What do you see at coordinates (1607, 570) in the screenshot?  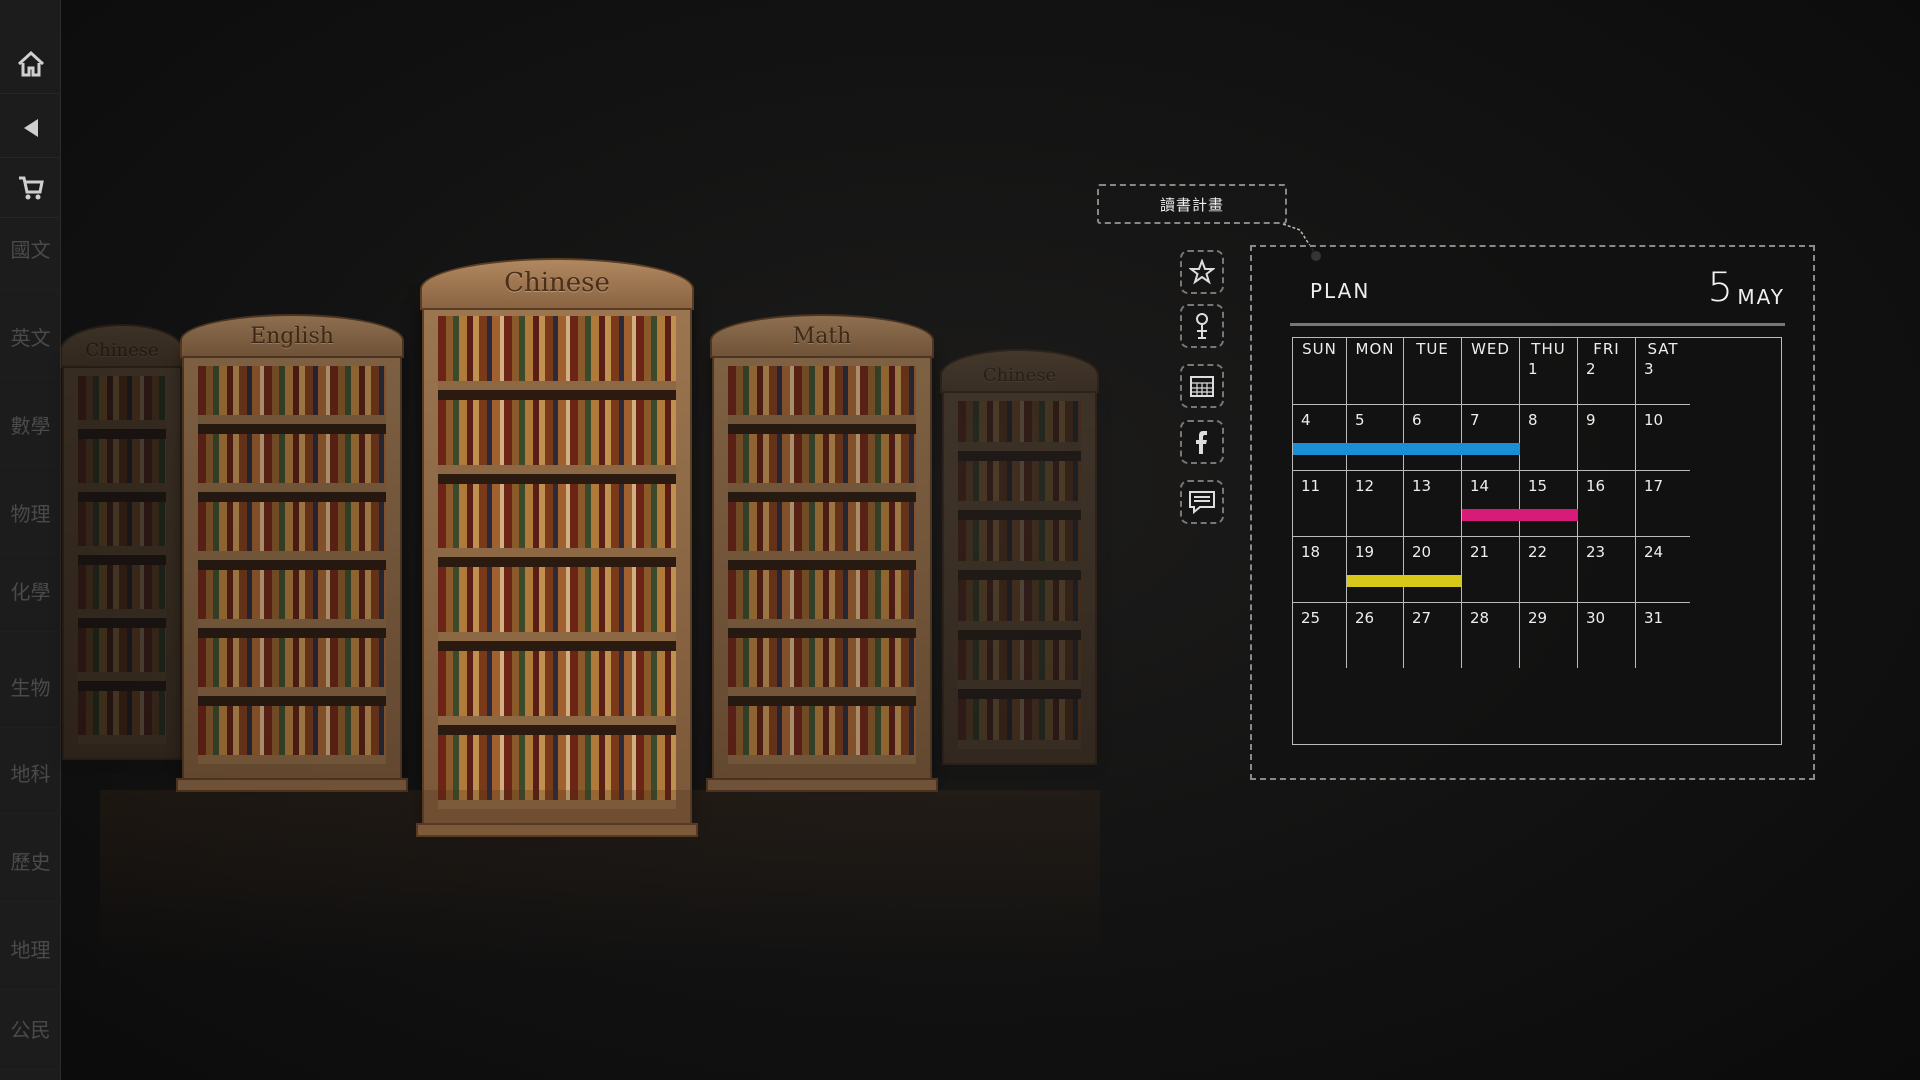 I see `calendar-day-cell: 23` at bounding box center [1607, 570].